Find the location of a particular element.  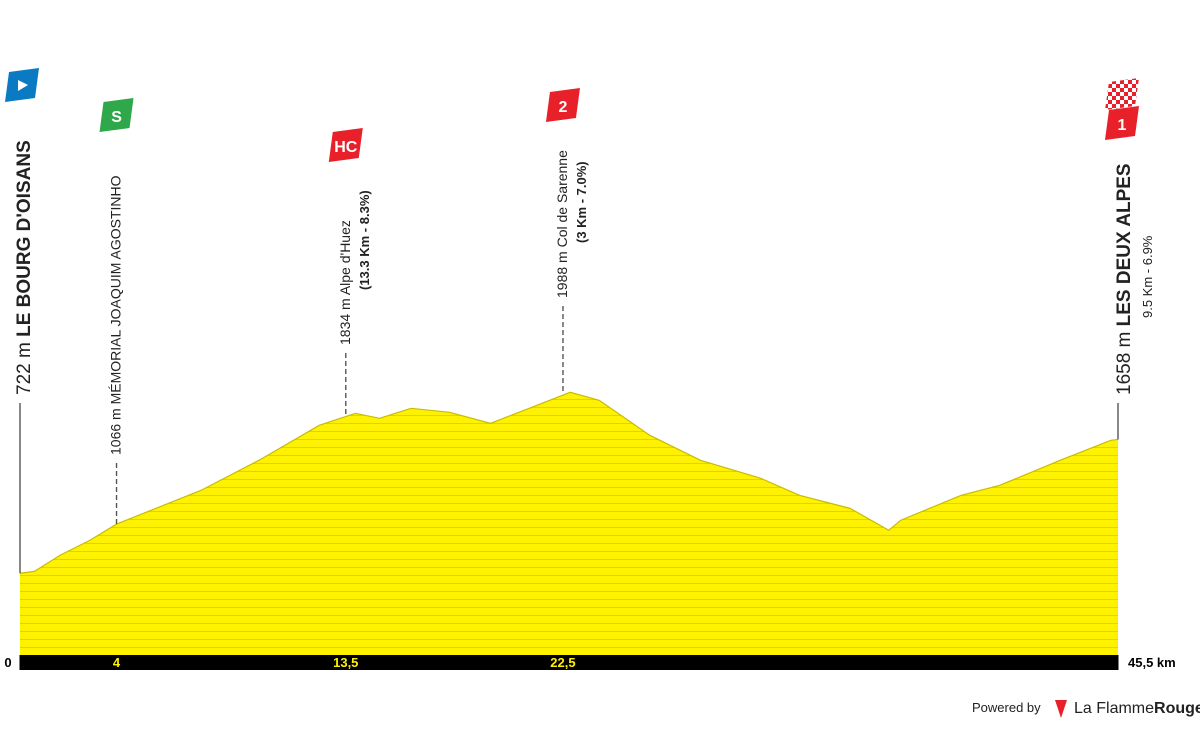

elevation-label: 722 m is located at coordinates (24, 368).